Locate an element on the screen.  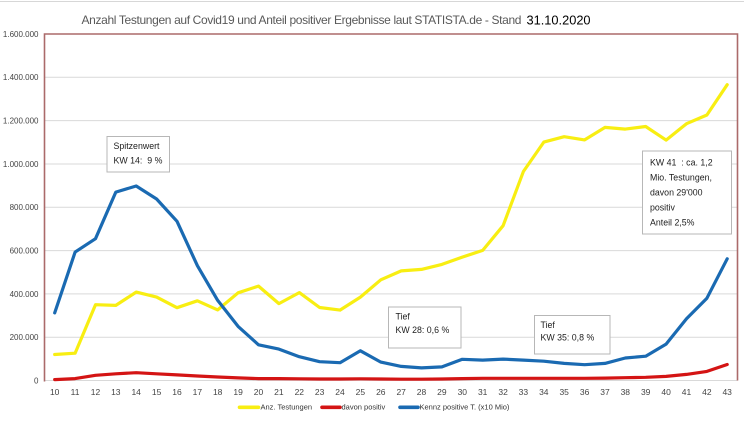
svg-text: 200.000 is located at coordinates (24, 337).